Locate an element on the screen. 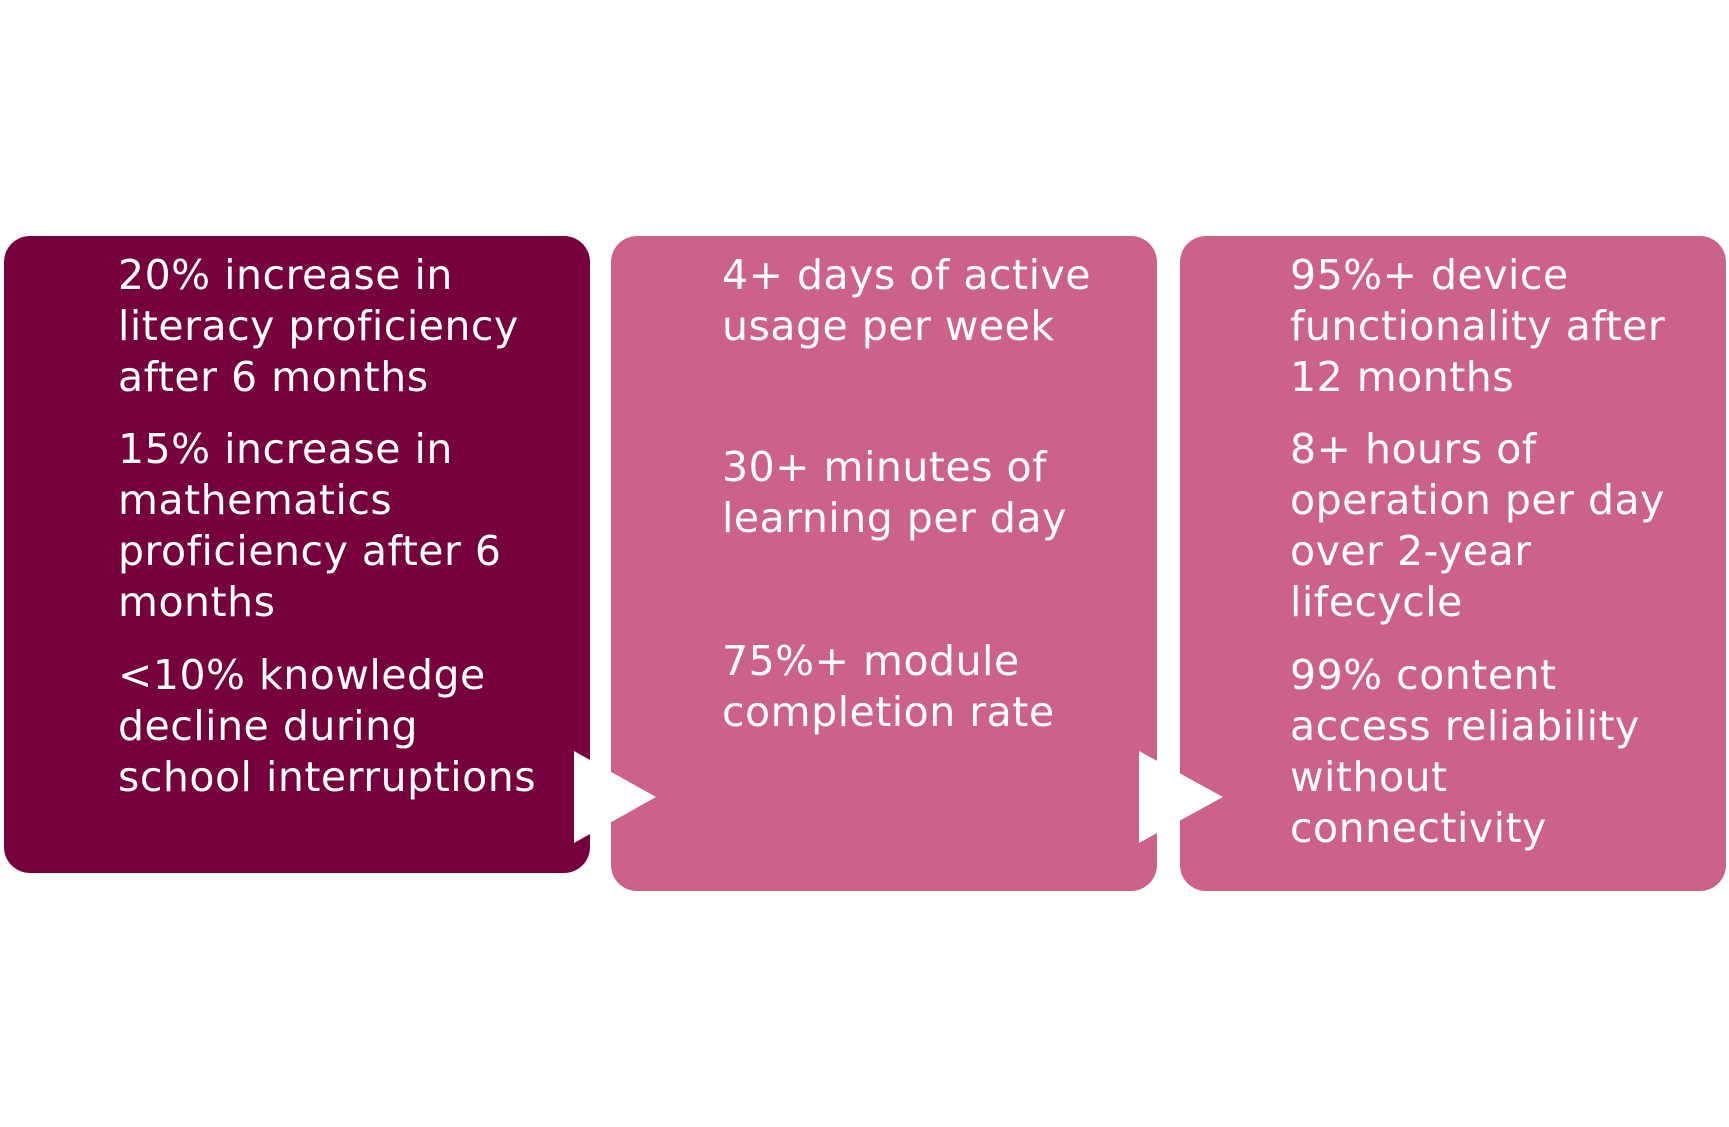  metric-learning-minutes: 30+ minutes of learning per day is located at coordinates (894, 492).